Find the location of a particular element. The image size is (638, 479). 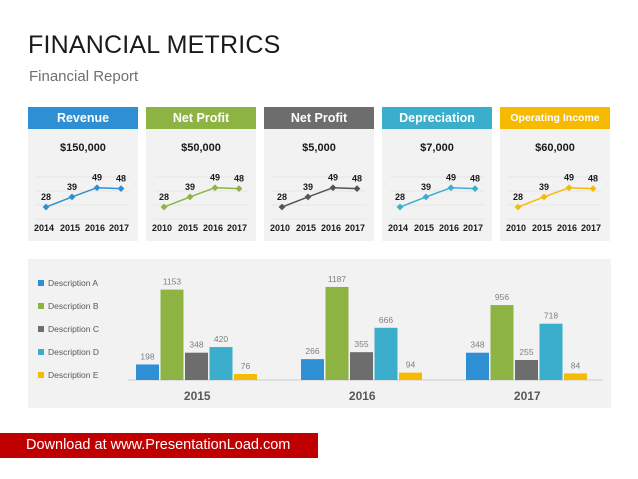

category-label: 2016 is located at coordinates (362, 396).